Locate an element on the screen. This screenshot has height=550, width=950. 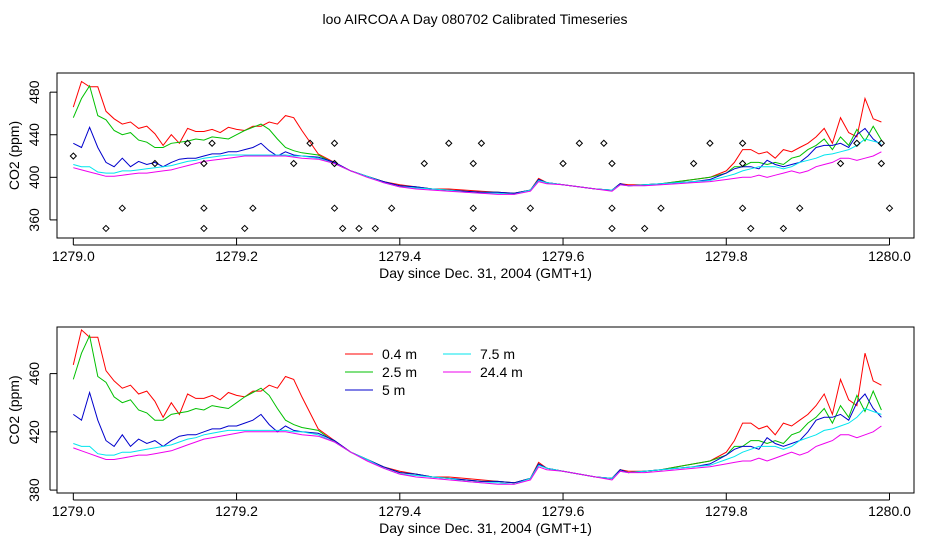
panel-top-x-axis-label: Day since Dec. 31, 2004 (GMT+1) is located at coordinates (485, 273).